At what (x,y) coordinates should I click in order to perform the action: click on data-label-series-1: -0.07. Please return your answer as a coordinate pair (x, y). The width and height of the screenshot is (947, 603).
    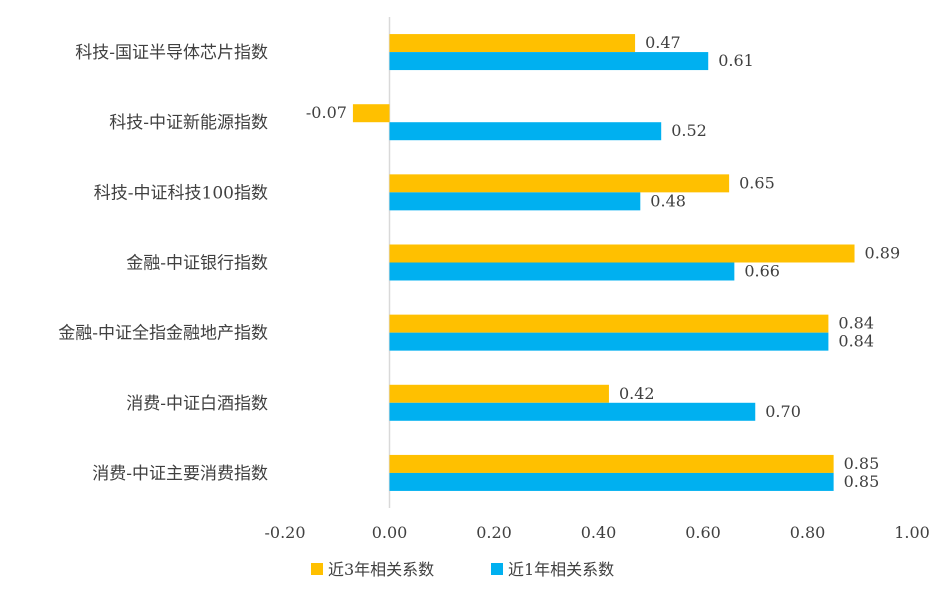
    Looking at the image, I should click on (326, 112).